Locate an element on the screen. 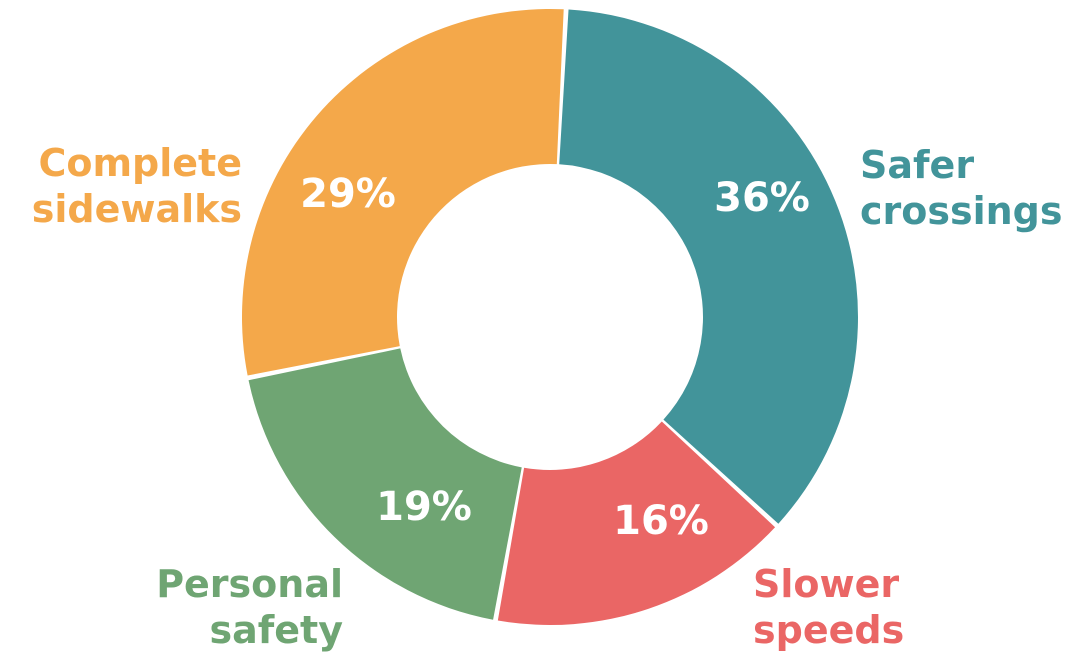 The image size is (1082, 659). category-label-slower-speeds: Slower speeds is located at coordinates (828, 607).